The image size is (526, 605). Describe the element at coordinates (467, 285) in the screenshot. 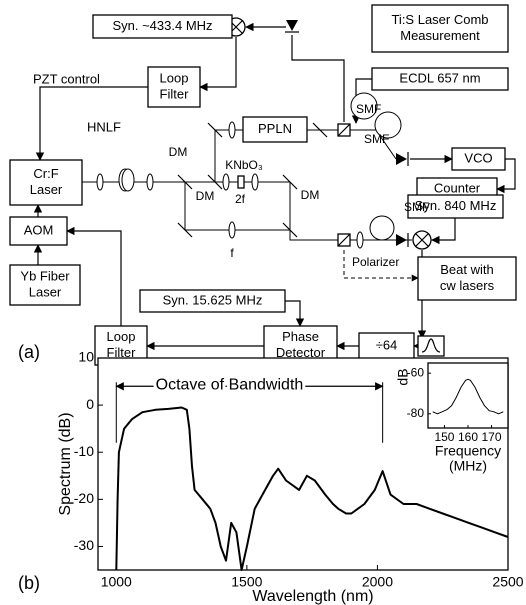

I see `device-label: cw lasers` at that location.